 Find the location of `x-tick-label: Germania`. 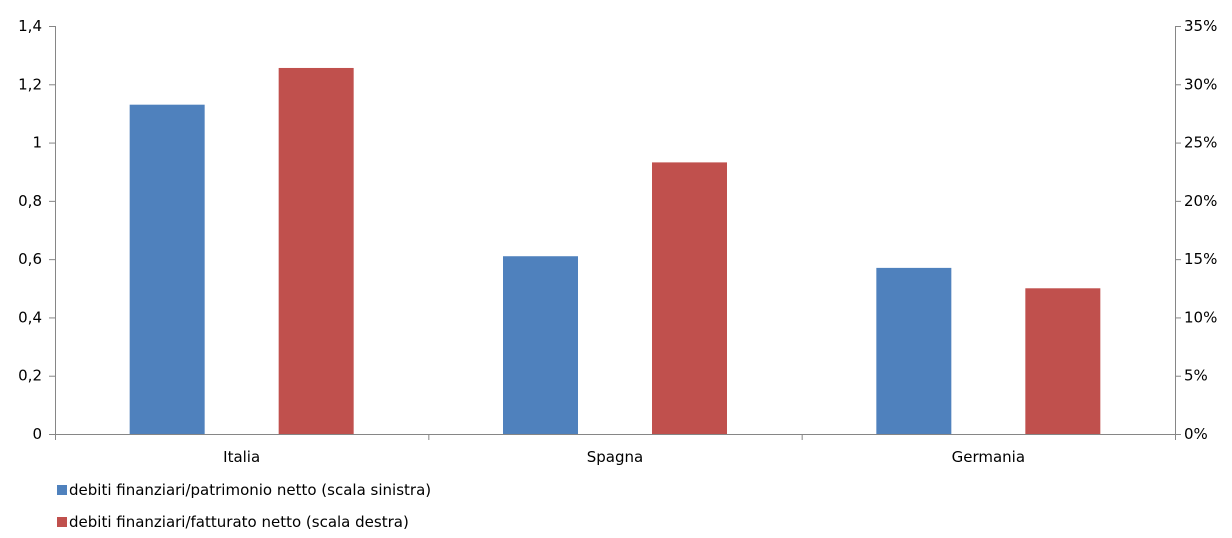

x-tick-label: Germania is located at coordinates (988, 457).